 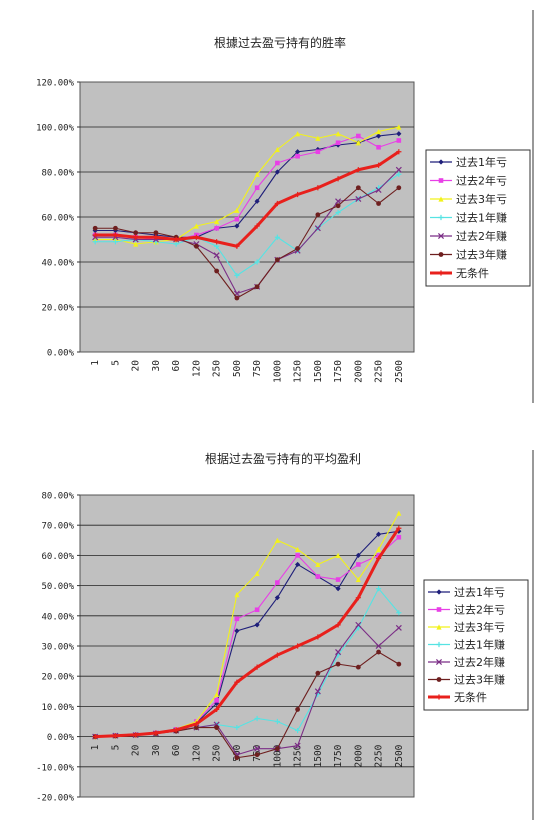 I want to click on chart-1-grid, so click(x=247, y=217).